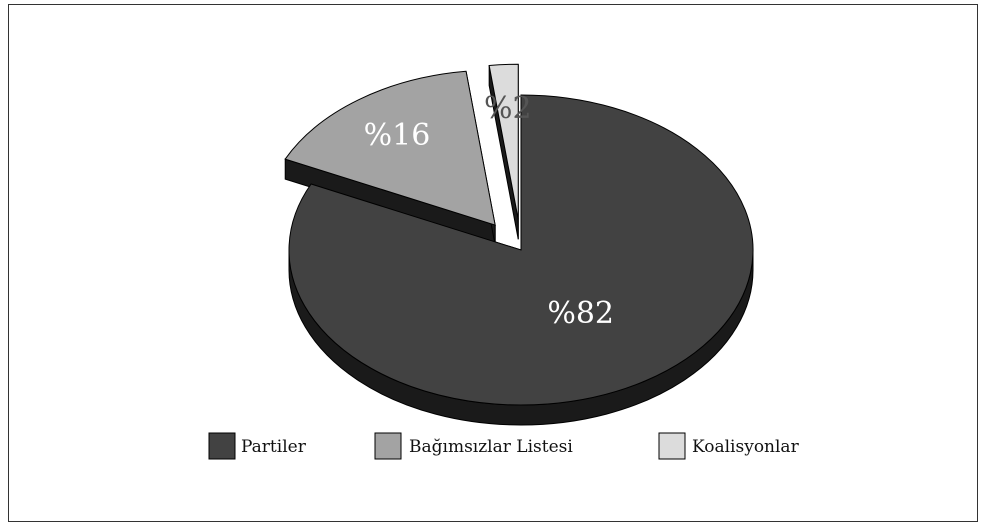 Image resolution: width=986 pixels, height=532 pixels. Describe the element at coordinates (503, 141) in the screenshot. I see `pie-slice-koalisyonlar` at that location.